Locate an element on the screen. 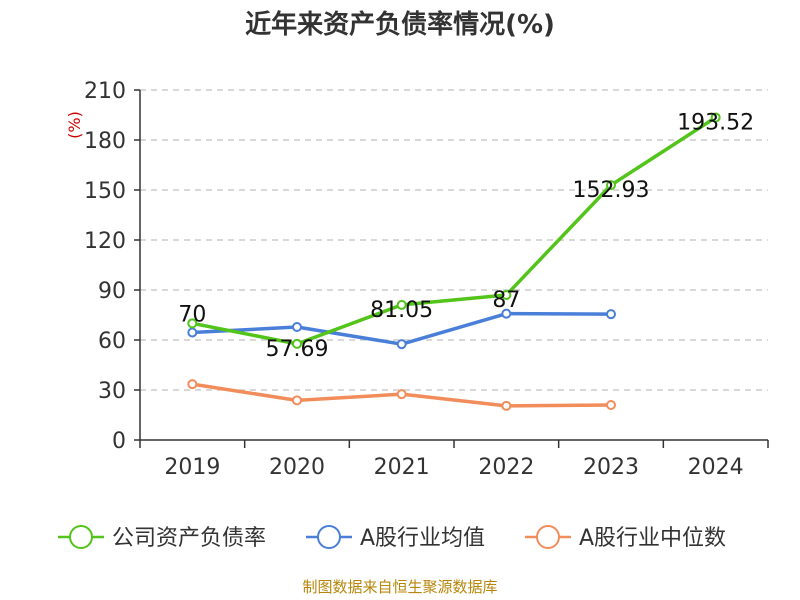  source-note: 制图数据来自恒生聚源数据库 is located at coordinates (399, 587).